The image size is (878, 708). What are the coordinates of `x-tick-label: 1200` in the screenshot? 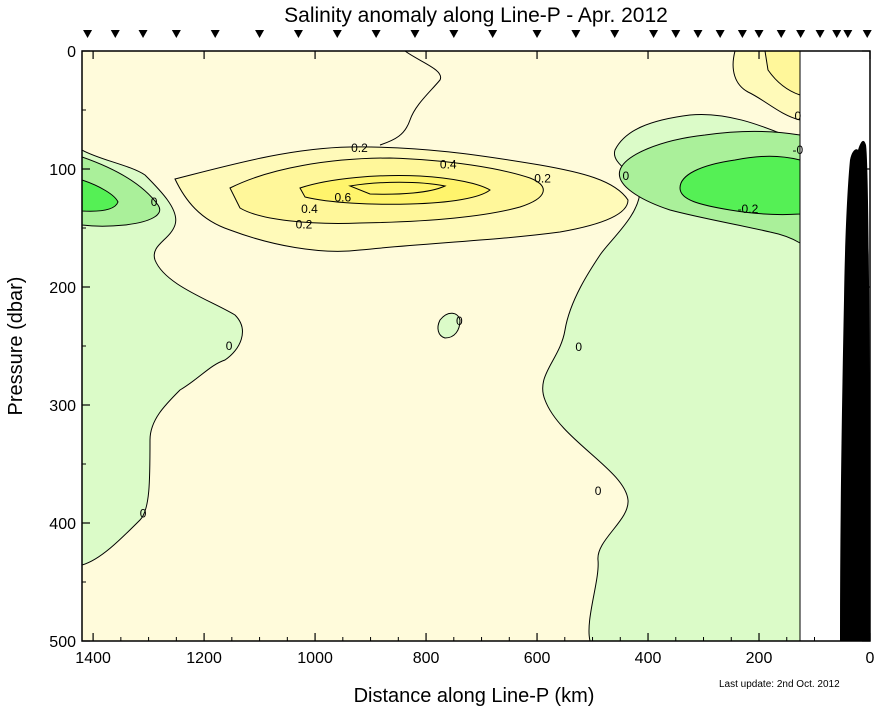 It's located at (204, 658).